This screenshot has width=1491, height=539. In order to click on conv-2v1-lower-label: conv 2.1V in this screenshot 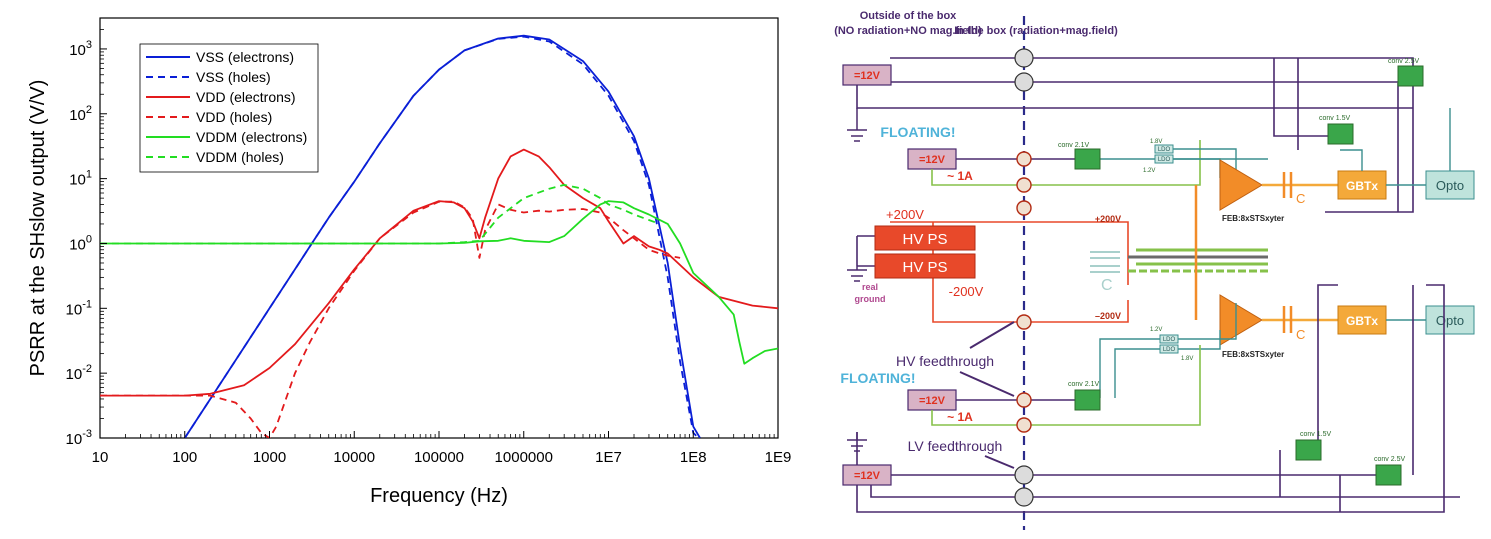, I will do `click(1083, 384)`.